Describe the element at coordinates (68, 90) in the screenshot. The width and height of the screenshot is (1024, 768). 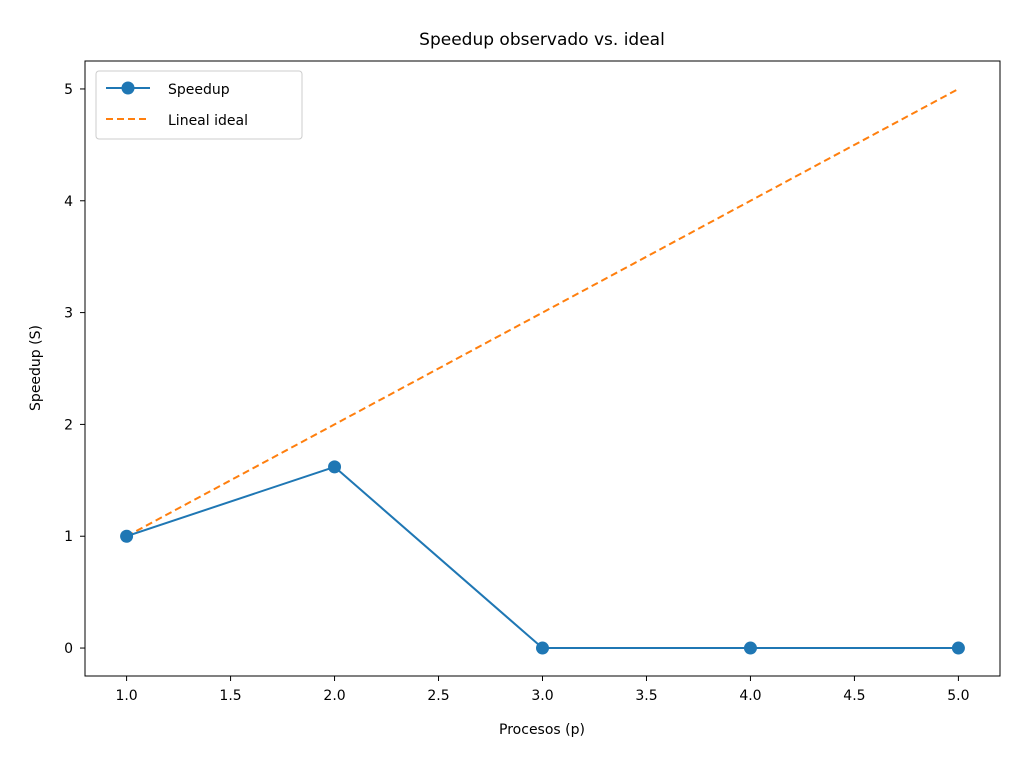
I see `y-tick-label: 5` at that location.